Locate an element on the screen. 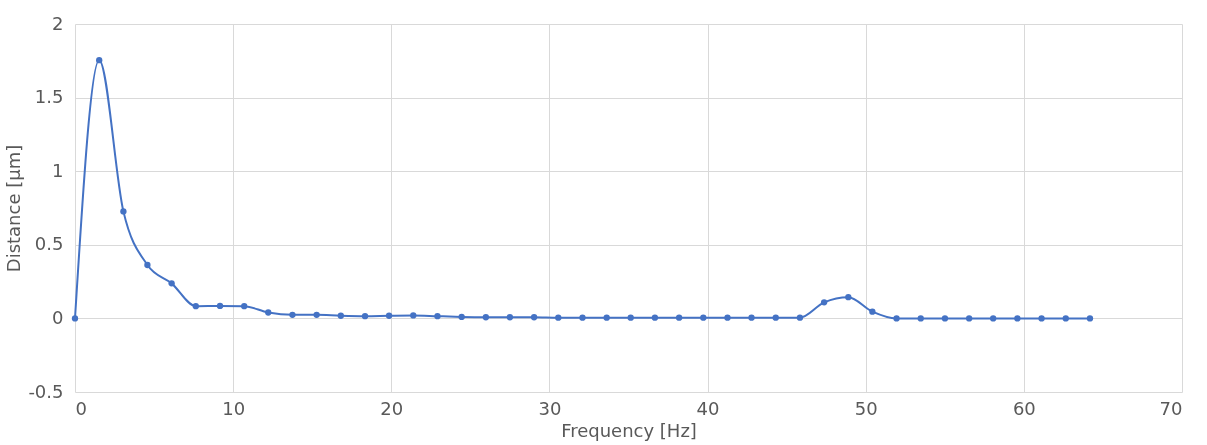  y-tick-label: 2 is located at coordinates (58, 23).